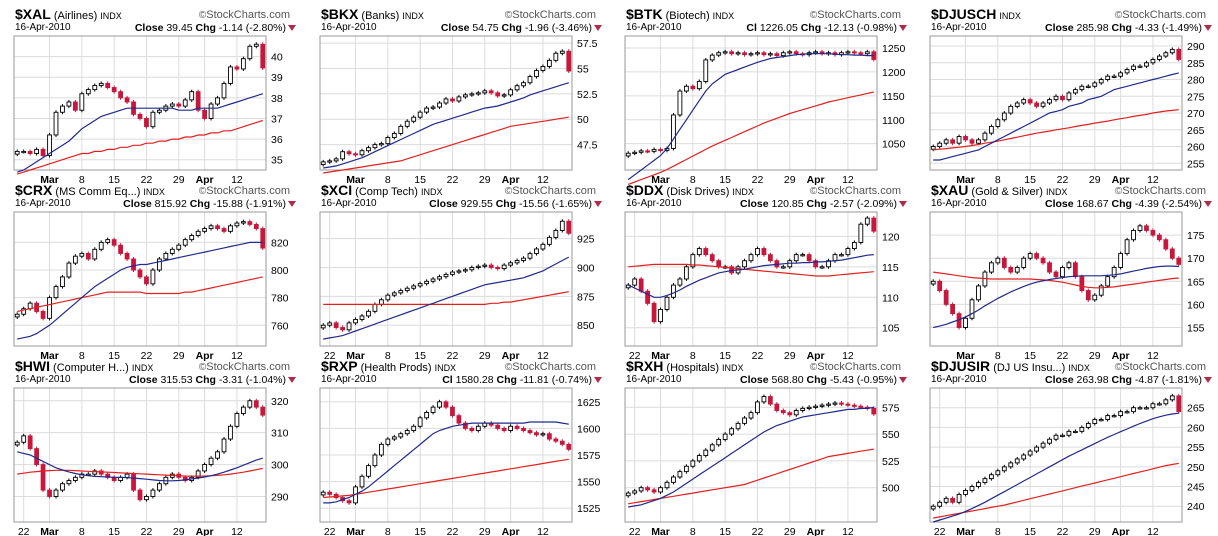  I want to click on x-tick-label: 22, so click(330, 356).